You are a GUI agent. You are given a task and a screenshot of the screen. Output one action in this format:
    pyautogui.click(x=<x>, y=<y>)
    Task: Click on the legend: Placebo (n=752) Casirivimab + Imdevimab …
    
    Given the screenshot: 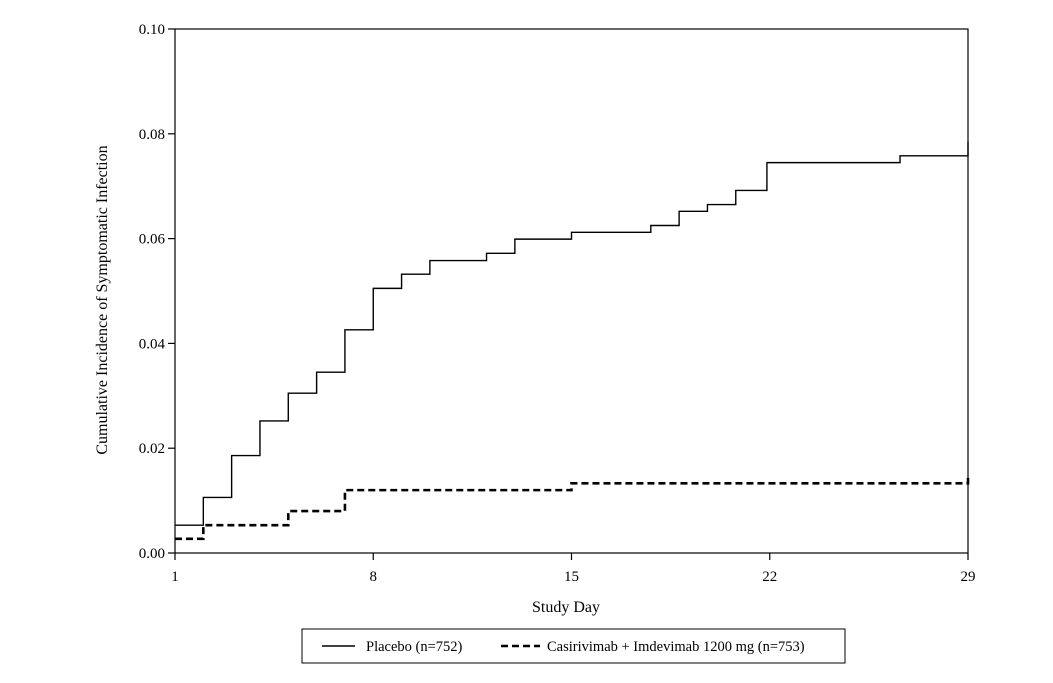 What is the action you would take?
    pyautogui.click(x=573, y=646)
    